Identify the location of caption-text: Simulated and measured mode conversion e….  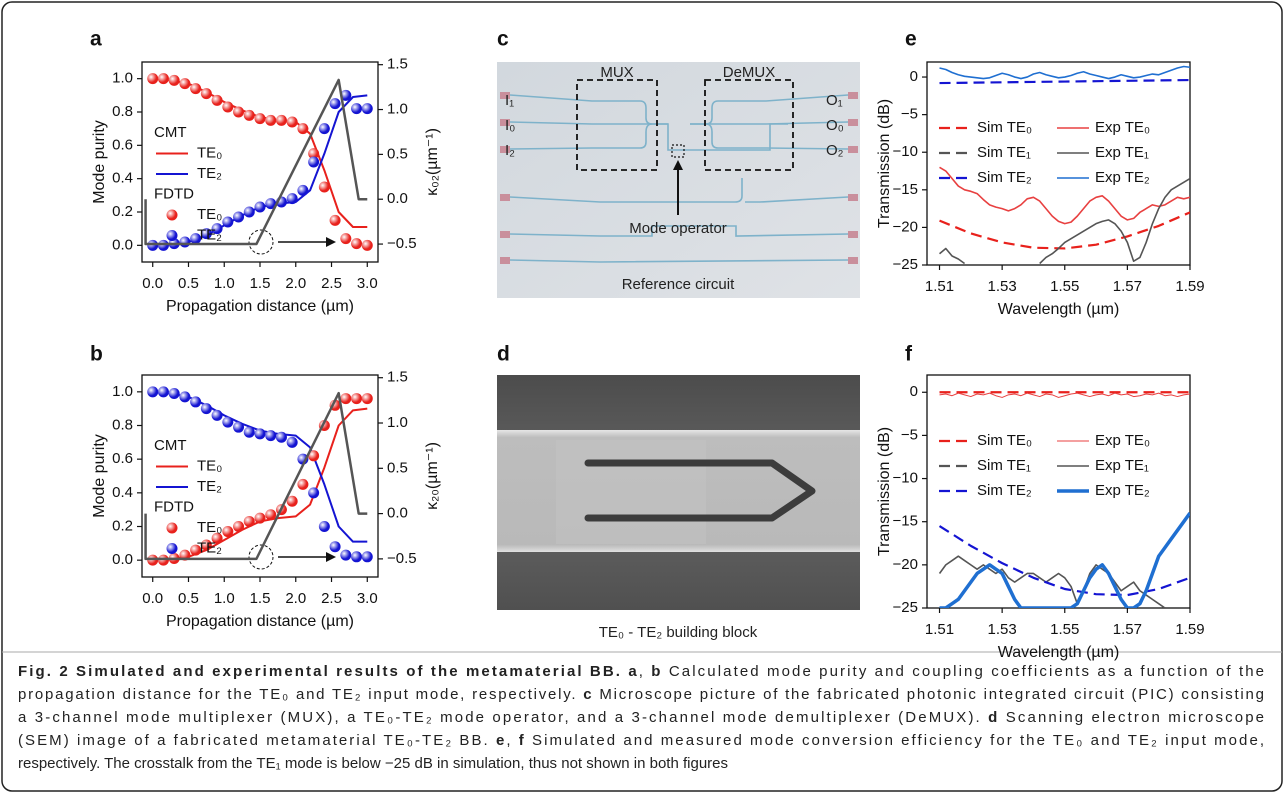
(895, 740).